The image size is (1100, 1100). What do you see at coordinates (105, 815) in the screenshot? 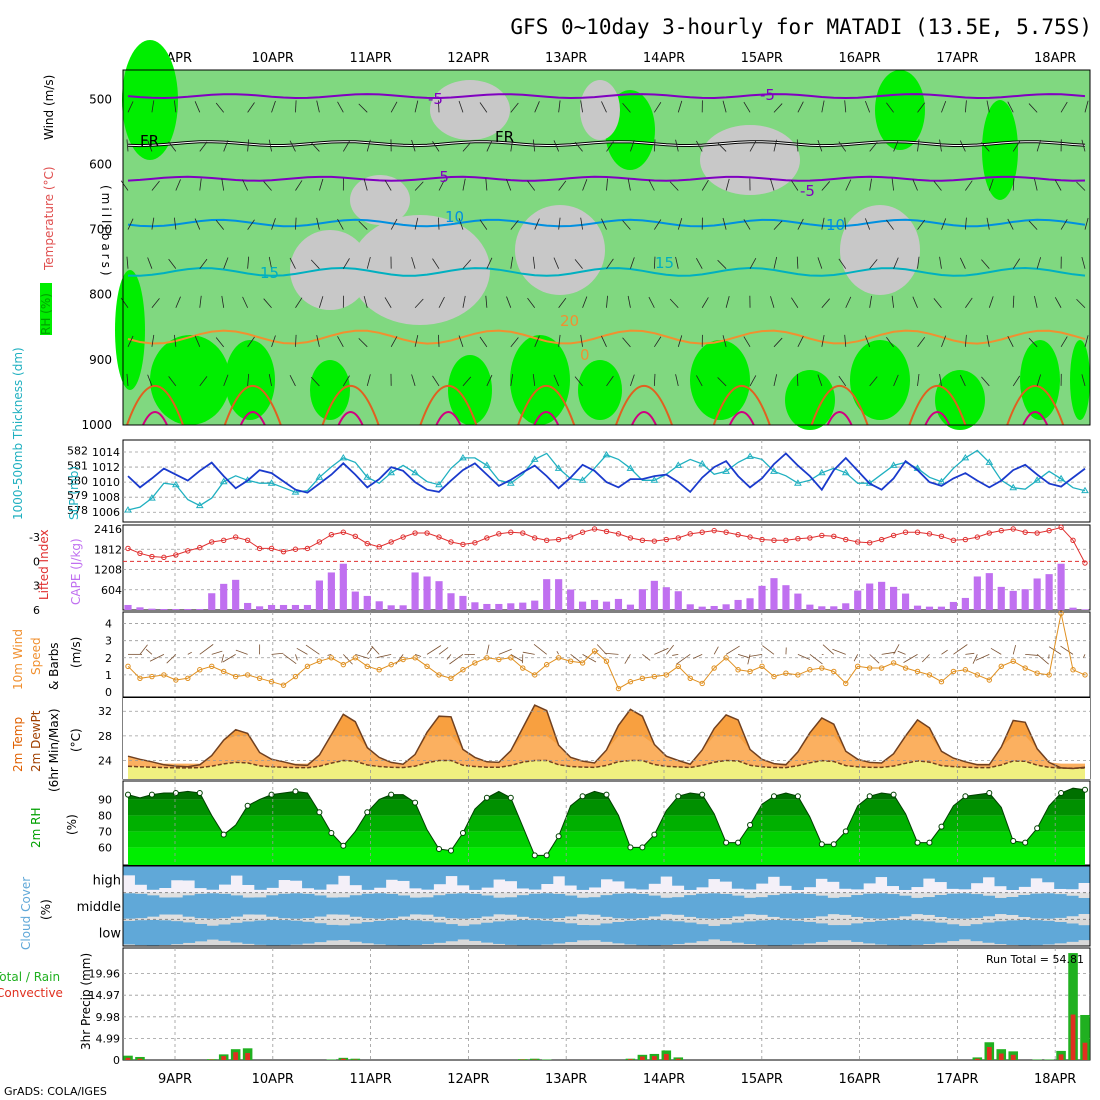
I see `rh2m-tick: 80` at bounding box center [105, 815].